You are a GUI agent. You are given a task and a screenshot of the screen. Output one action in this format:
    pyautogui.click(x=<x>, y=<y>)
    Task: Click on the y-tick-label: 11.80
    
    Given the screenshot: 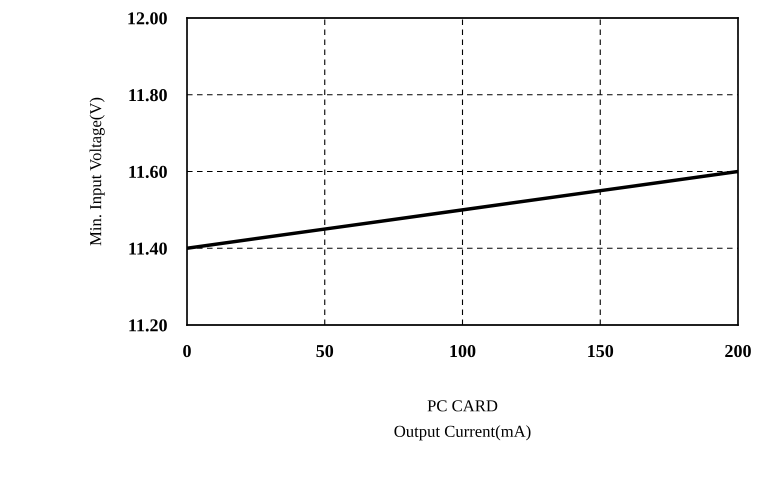 What is the action you would take?
    pyautogui.click(x=148, y=95)
    